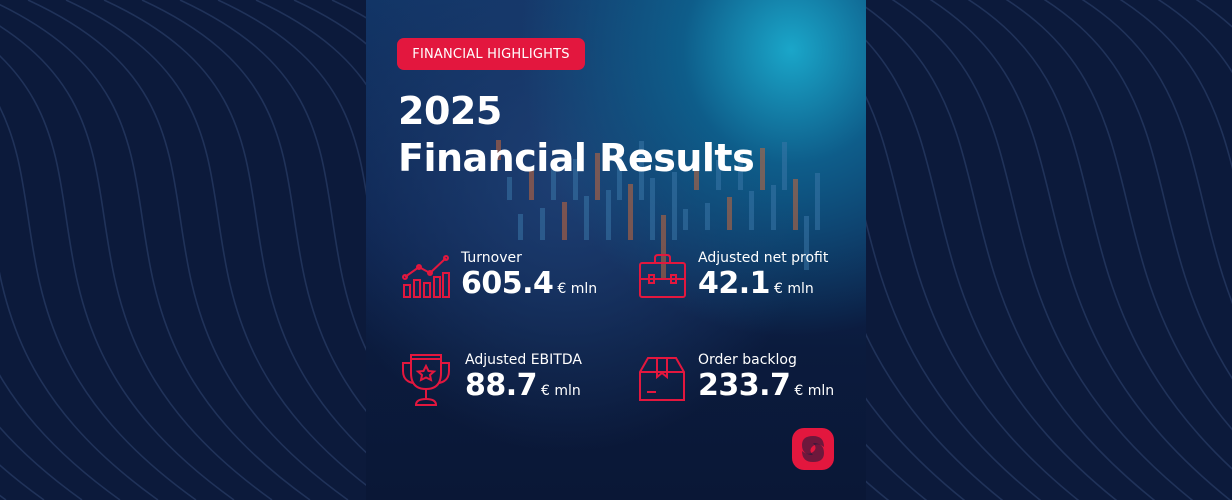 This screenshot has width=1232, height=500. What do you see at coordinates (662, 379) in the screenshot?
I see `box-icon` at bounding box center [662, 379].